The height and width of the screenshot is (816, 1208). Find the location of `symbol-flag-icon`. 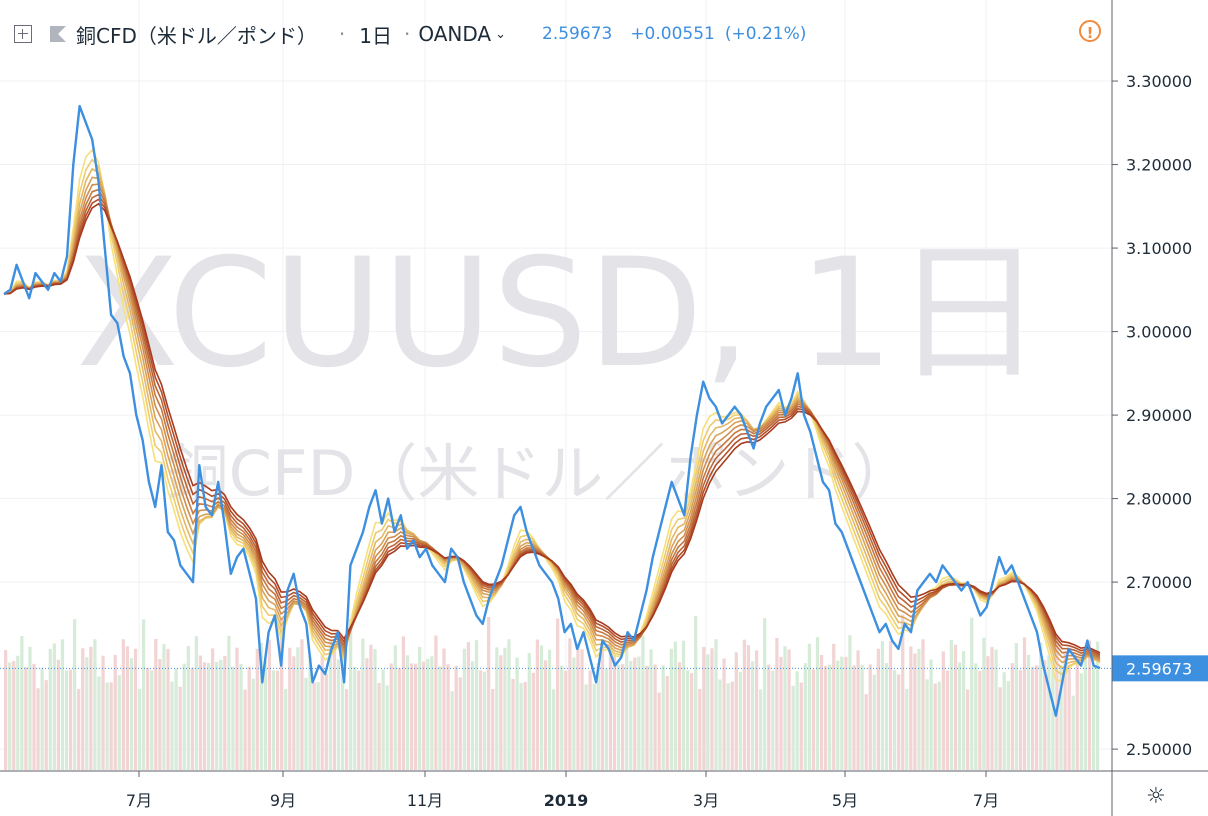

symbol-flag-icon is located at coordinates (58, 34).